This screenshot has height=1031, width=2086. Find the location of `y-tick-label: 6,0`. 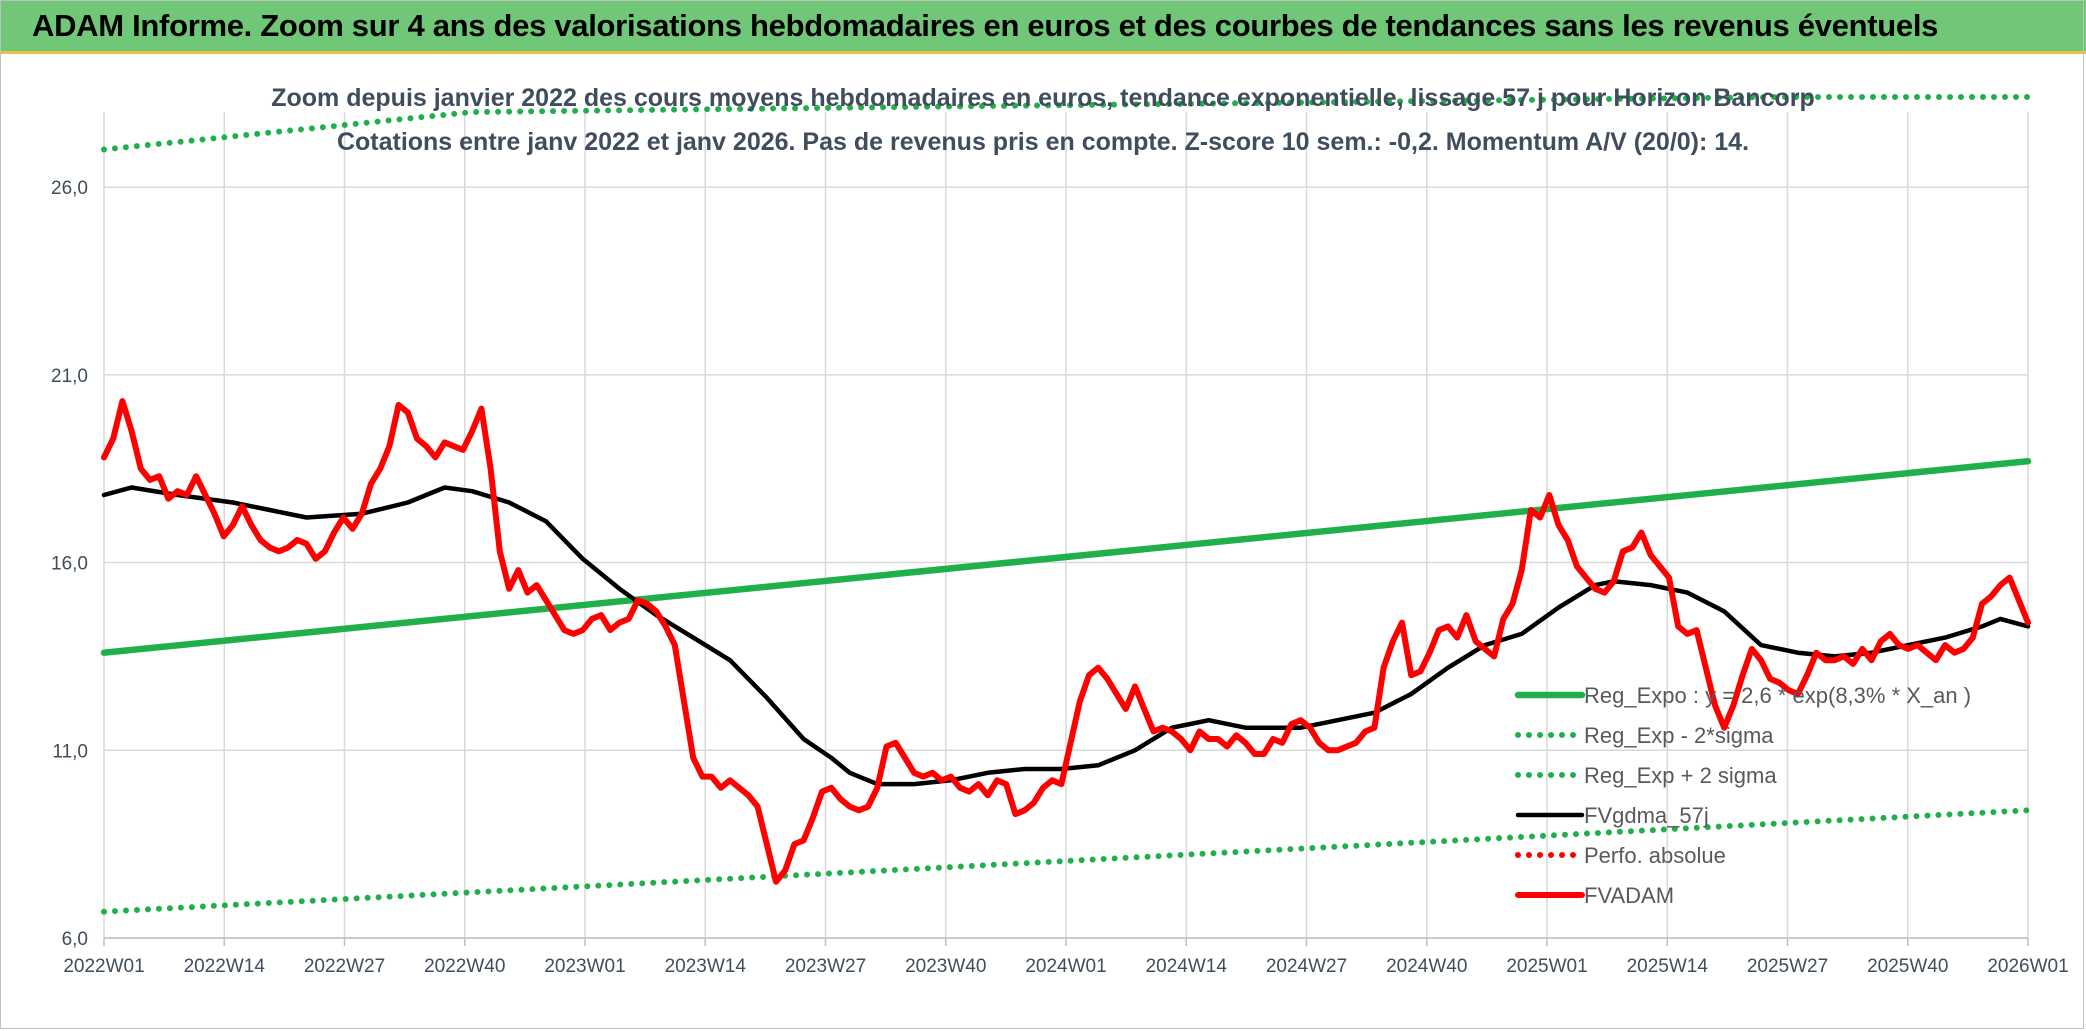

y-tick-label: 6,0 is located at coordinates (75, 939).